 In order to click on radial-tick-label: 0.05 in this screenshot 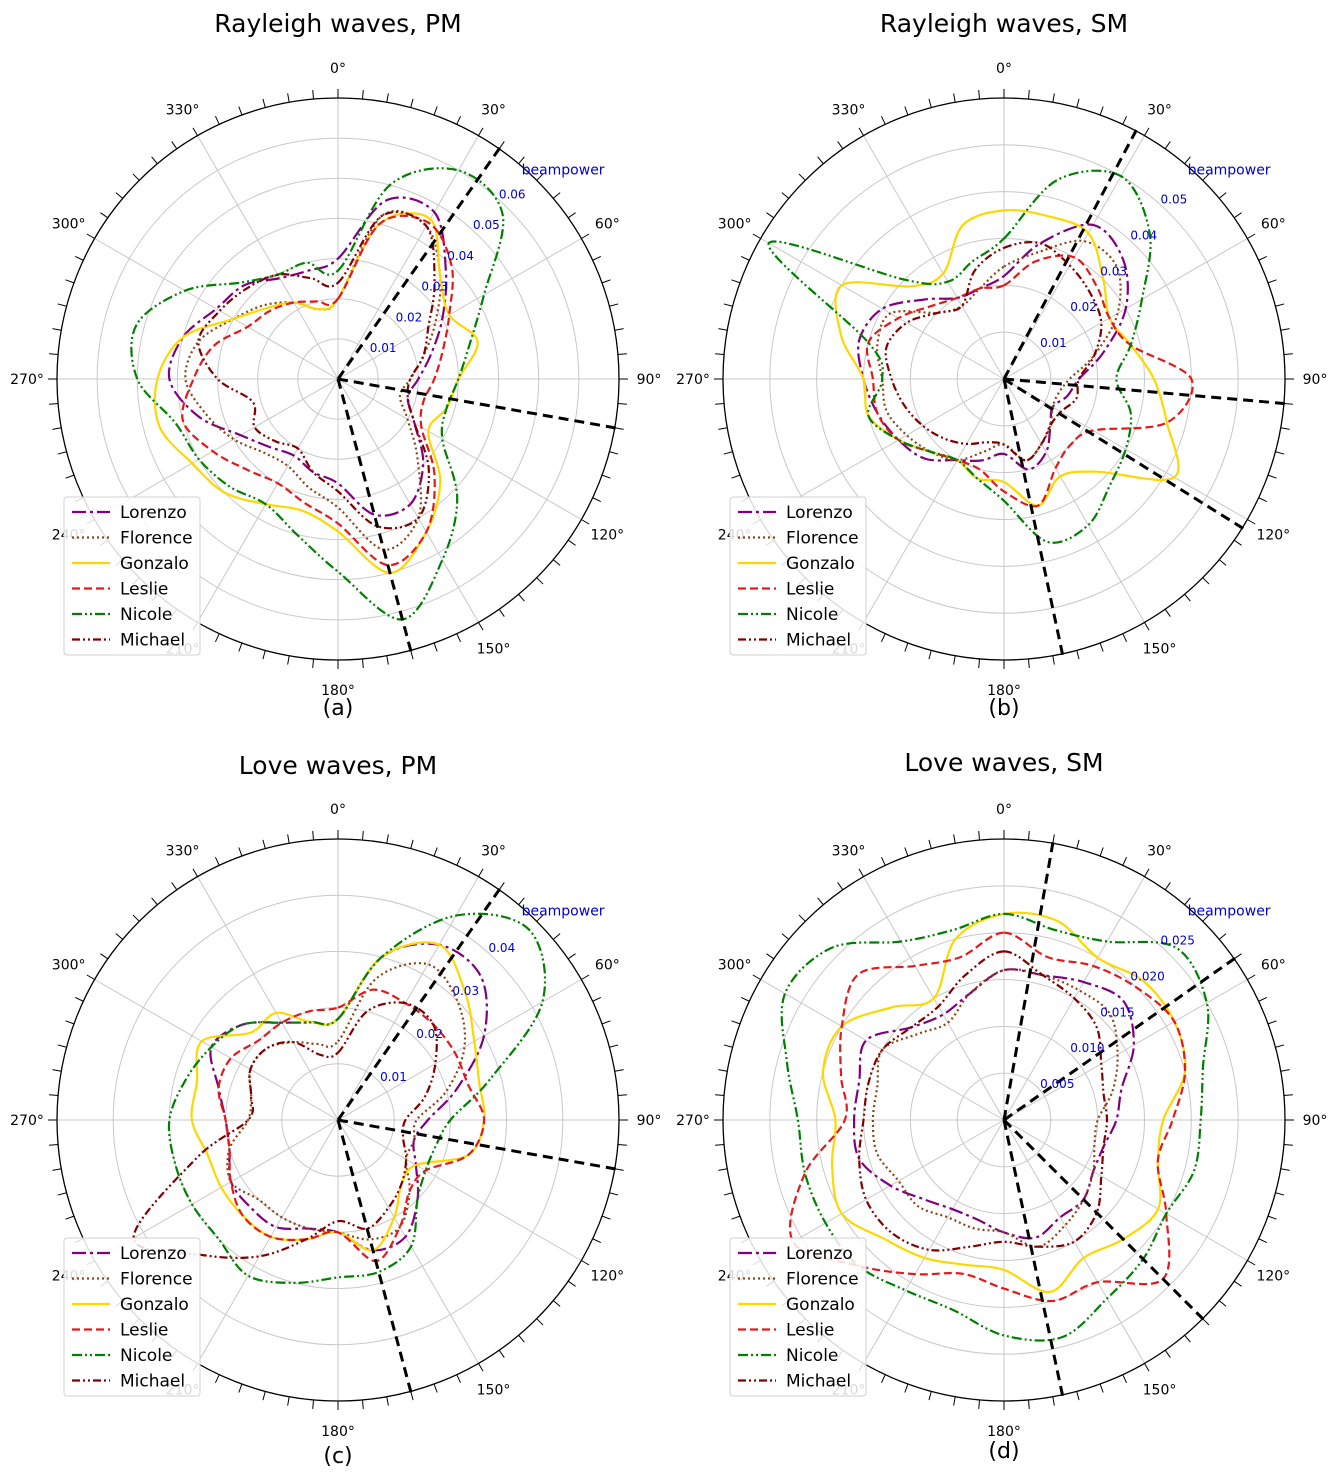, I will do `click(486, 225)`.